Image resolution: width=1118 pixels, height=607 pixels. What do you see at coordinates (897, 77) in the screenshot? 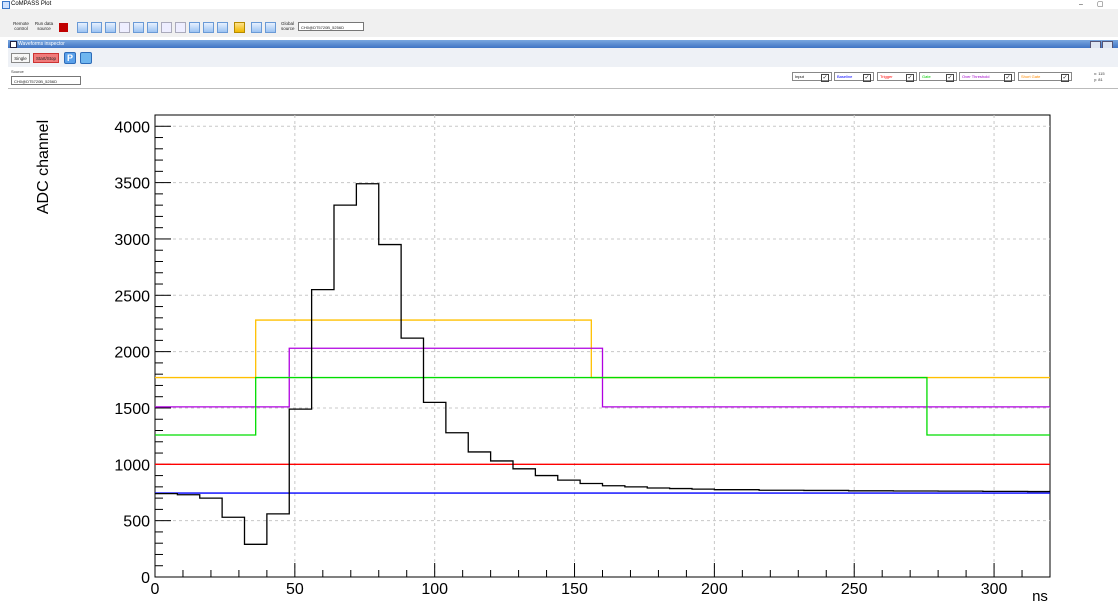
I see `trace-toggle-trigger: Trigger ✓` at bounding box center [897, 77].